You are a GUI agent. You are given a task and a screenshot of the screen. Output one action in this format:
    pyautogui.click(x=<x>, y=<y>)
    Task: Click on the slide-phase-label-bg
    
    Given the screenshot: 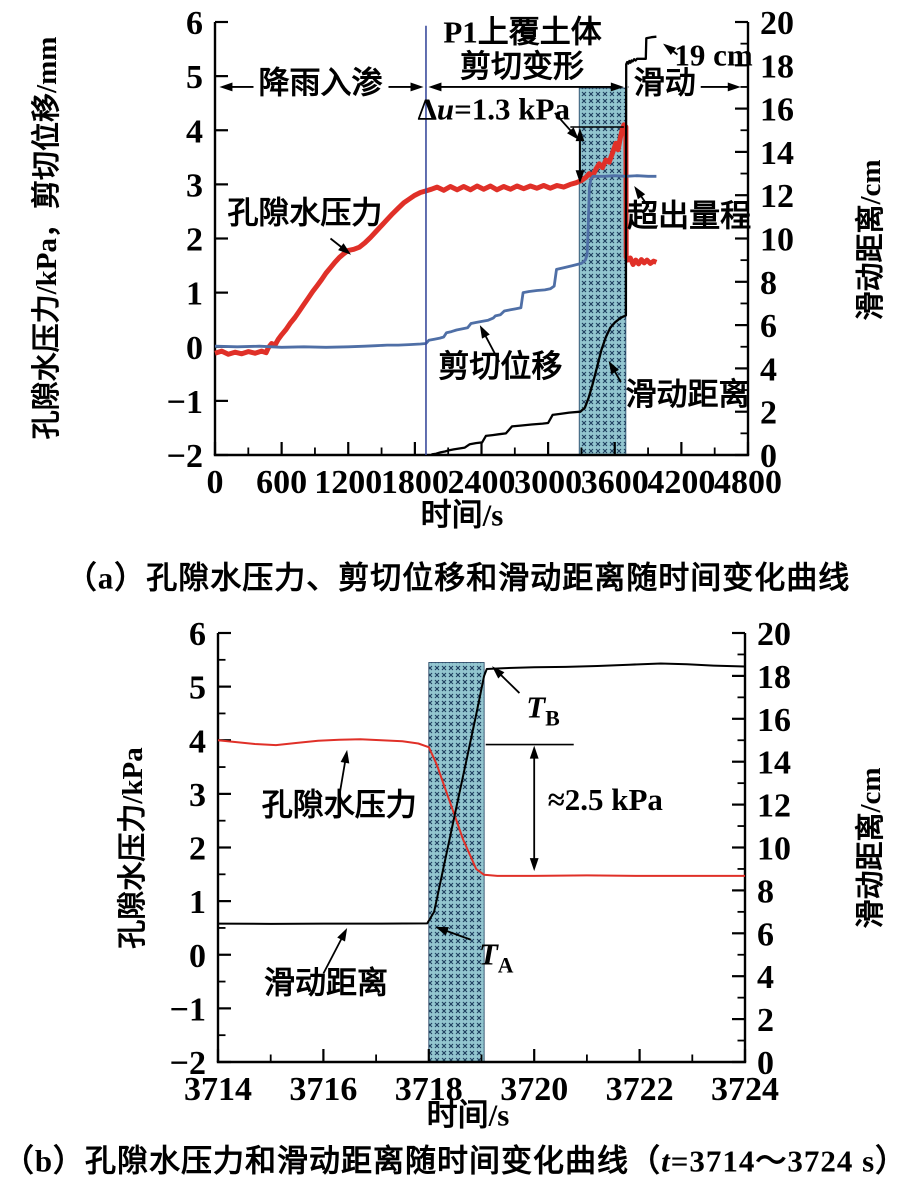 What is the action you would take?
    pyautogui.click(x=664, y=83)
    